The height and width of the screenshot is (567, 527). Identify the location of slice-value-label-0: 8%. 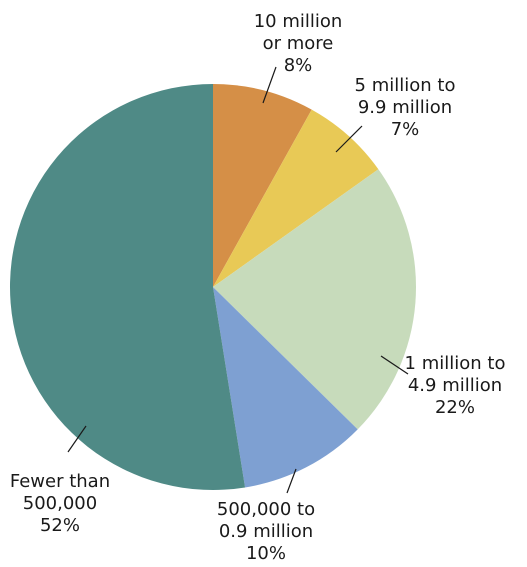
(298, 65).